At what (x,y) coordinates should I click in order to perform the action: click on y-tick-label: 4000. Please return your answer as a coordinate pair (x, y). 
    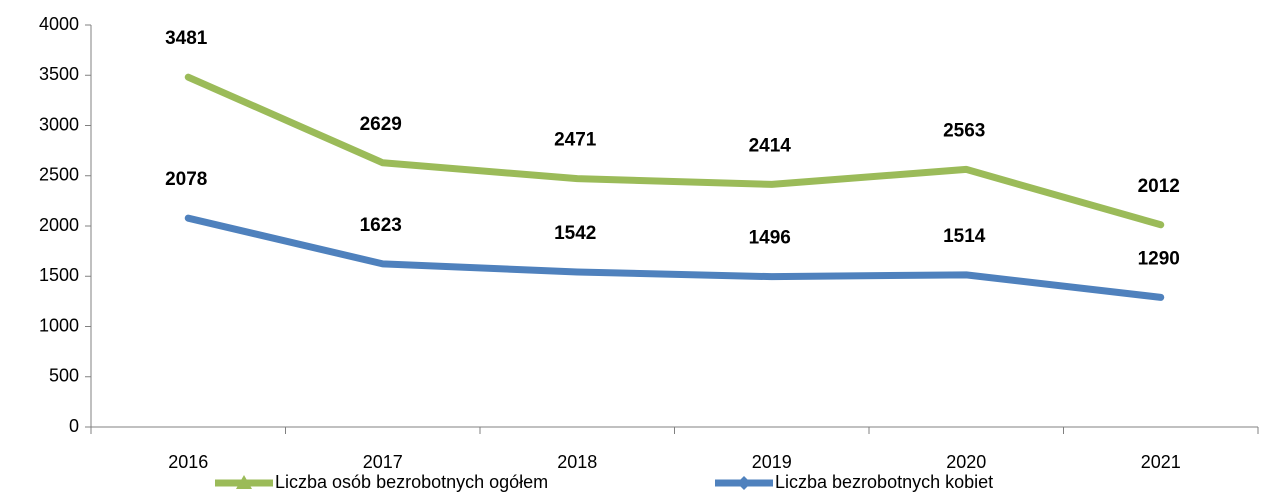
    Looking at the image, I should click on (59, 24).